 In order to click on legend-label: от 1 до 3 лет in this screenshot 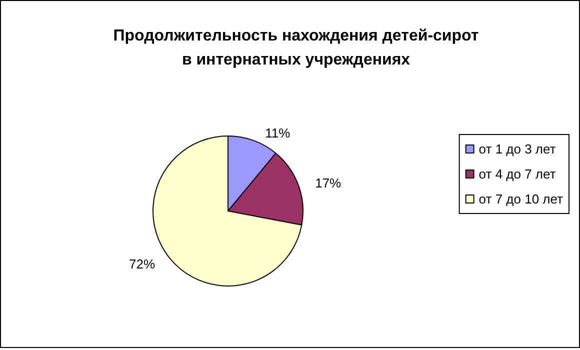, I will do `click(517, 149)`.